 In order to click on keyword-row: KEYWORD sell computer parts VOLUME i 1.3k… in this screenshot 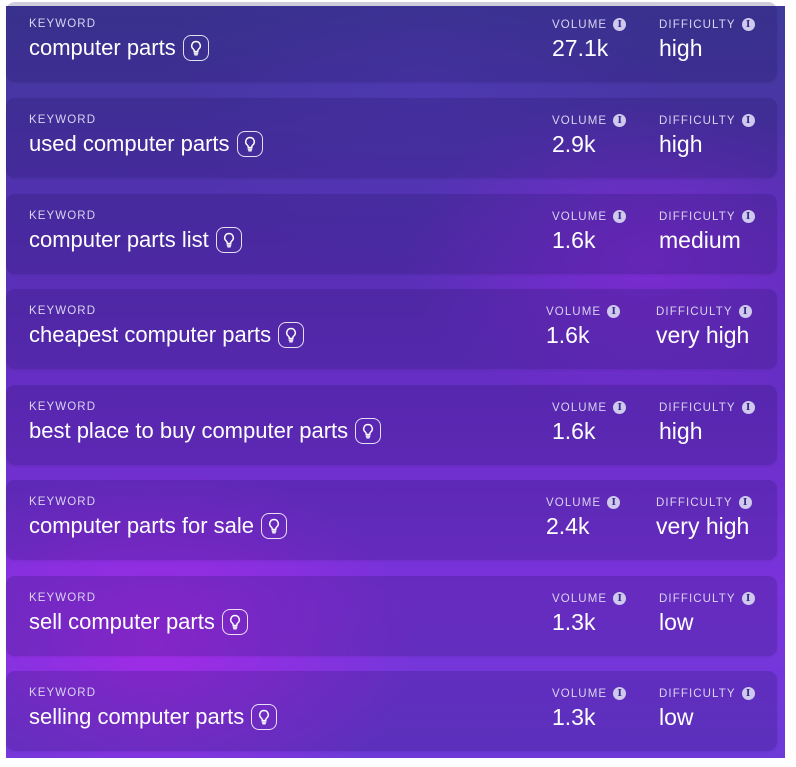, I will do `click(391, 616)`.